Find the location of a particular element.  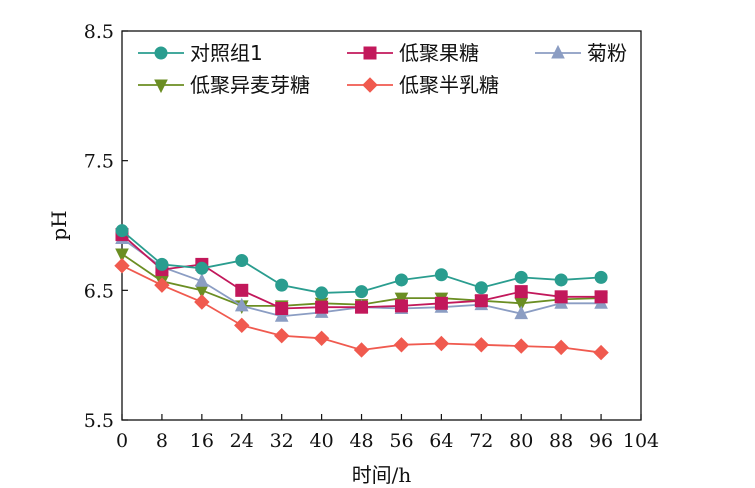

x-tick-label: 72 is located at coordinates (481, 441).